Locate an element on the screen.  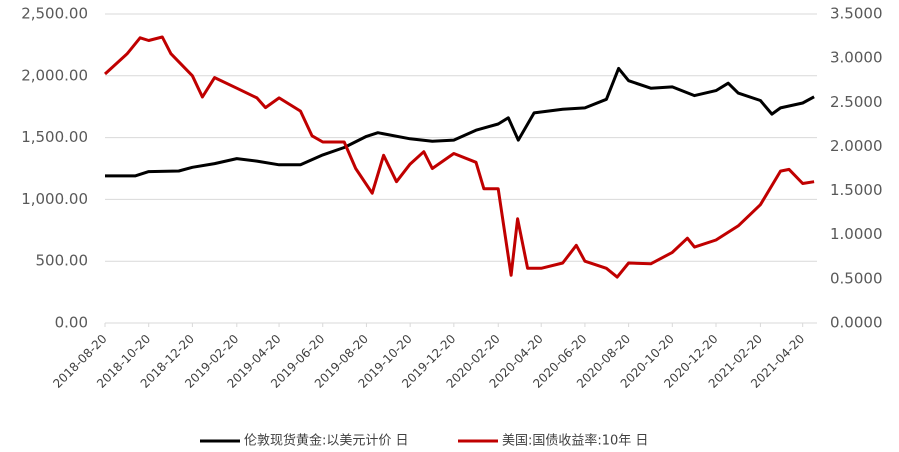
y-tick-label: 2,000.00 is located at coordinates (54, 75).